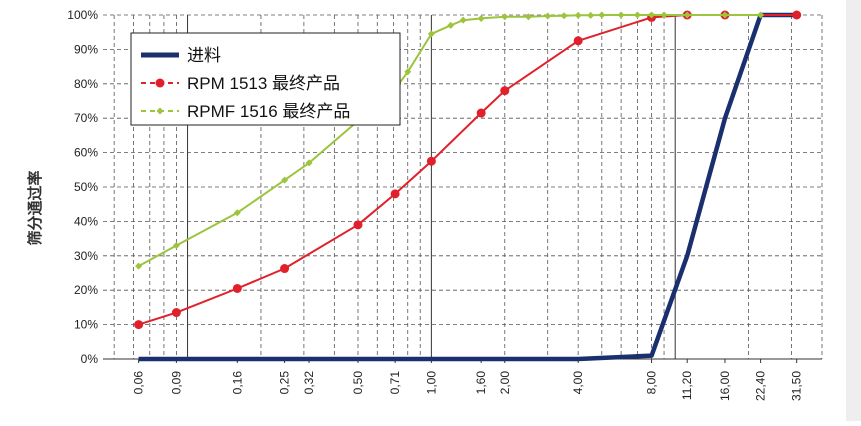 The width and height of the screenshot is (861, 426). I want to click on legend-label: 进料, so click(204, 55).